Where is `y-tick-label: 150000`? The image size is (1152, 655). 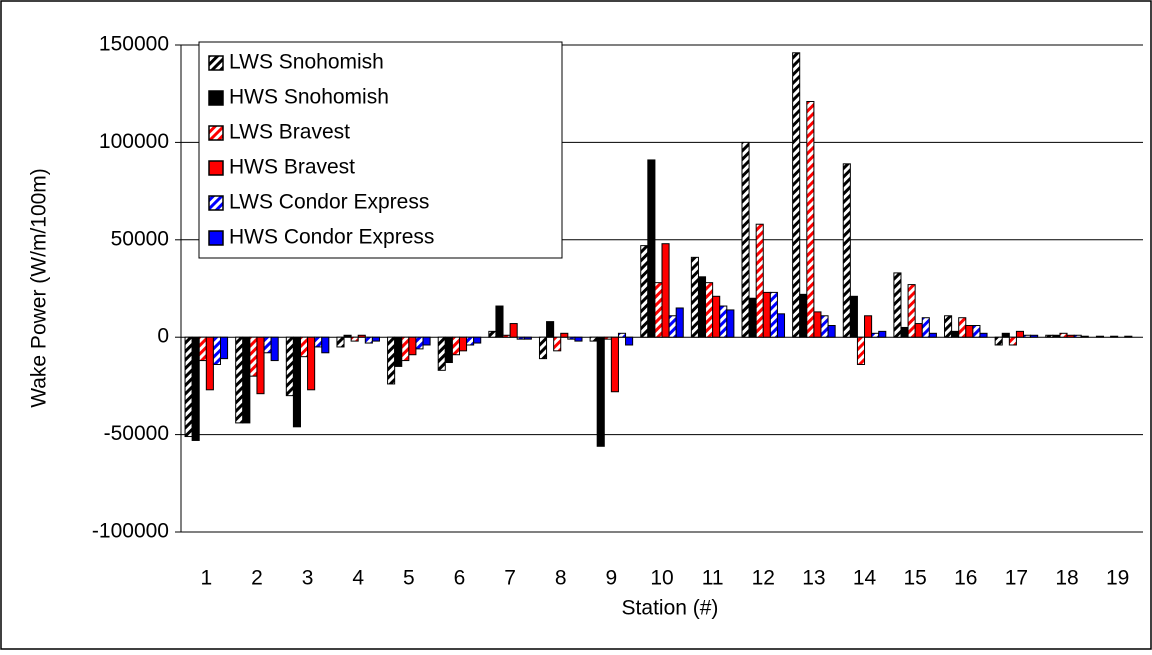
y-tick-label: 150000 is located at coordinates (134, 44).